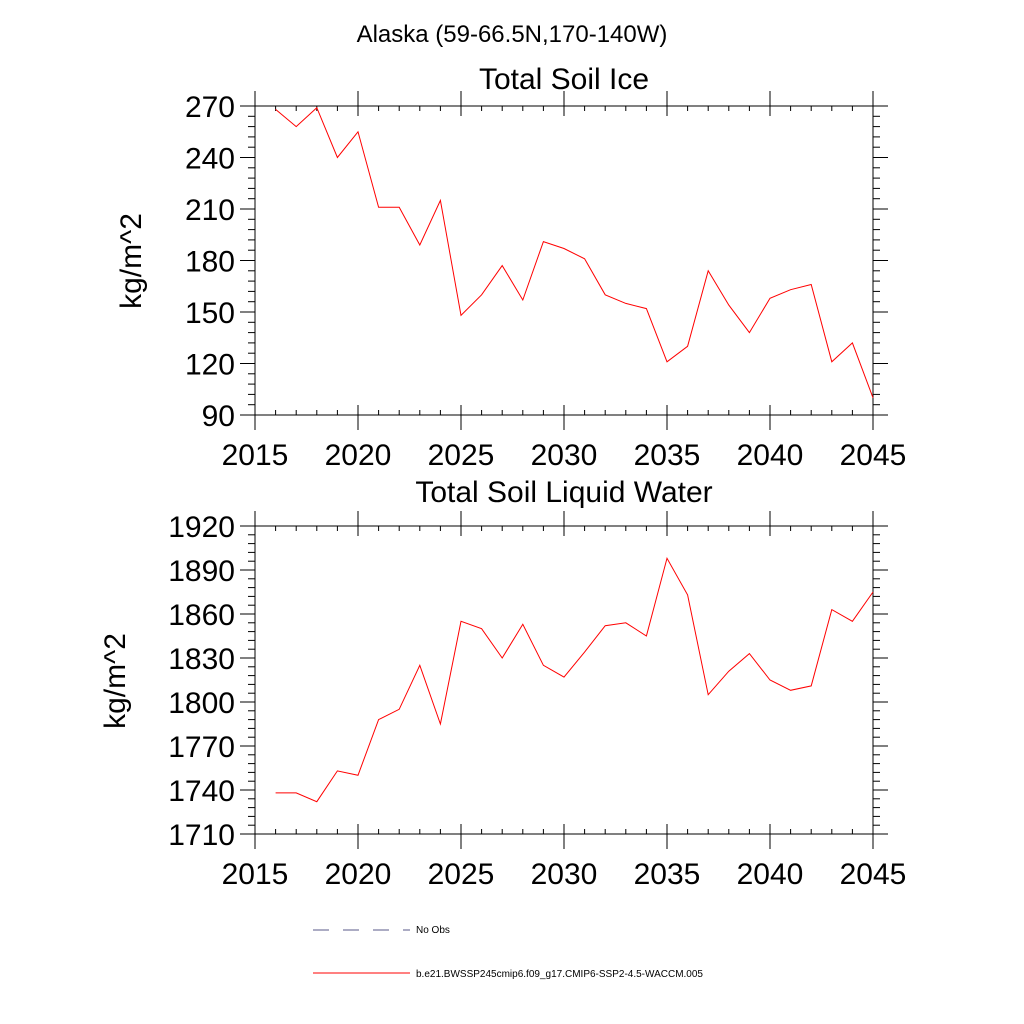 The height and width of the screenshot is (1024, 1024). I want to click on soil-ice-ytick-label: 240, so click(210, 159).